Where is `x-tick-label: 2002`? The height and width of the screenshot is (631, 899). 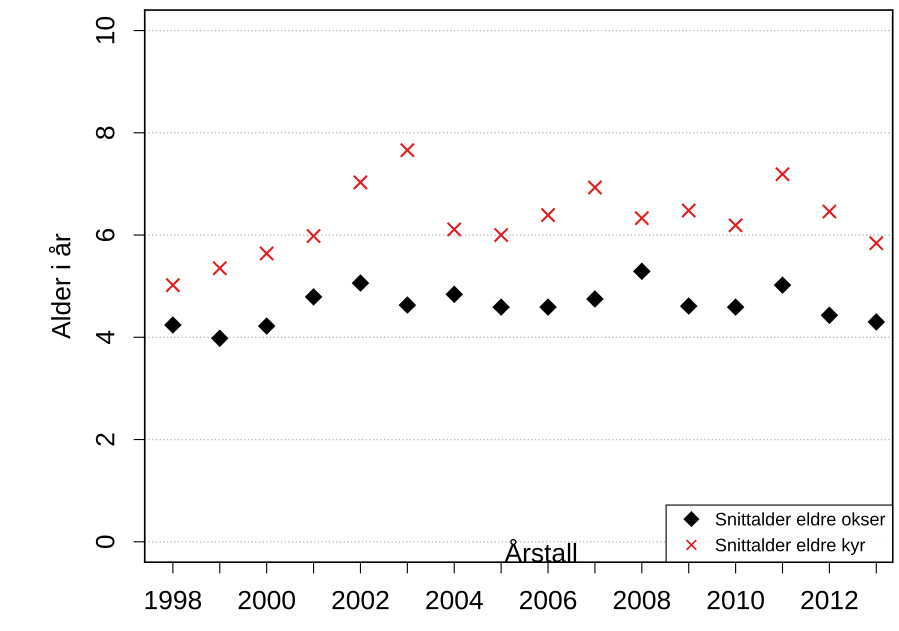 x-tick-label: 2002 is located at coordinates (360, 600).